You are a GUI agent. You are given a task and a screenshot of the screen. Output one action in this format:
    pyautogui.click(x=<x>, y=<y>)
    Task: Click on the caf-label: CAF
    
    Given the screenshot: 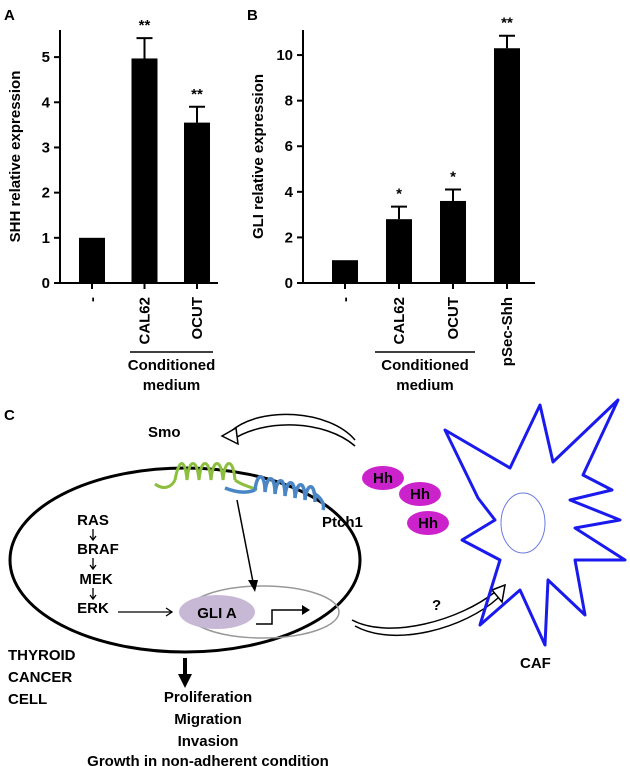 What is the action you would take?
    pyautogui.click(x=535, y=663)
    